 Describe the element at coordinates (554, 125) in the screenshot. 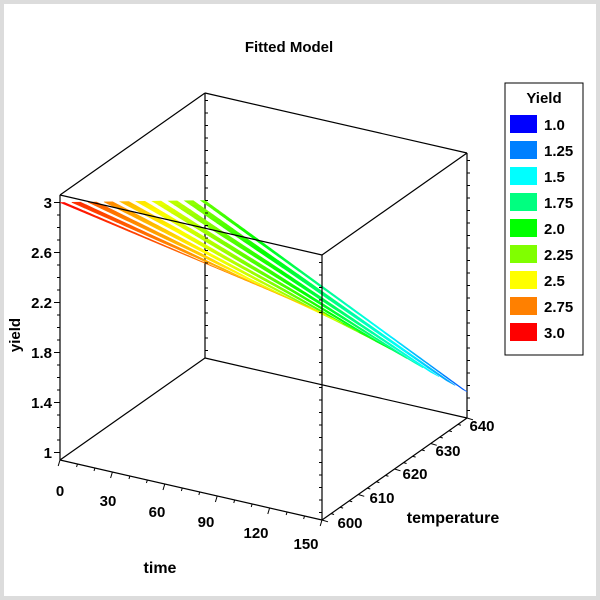

I see `legend-label: 1.0` at that location.